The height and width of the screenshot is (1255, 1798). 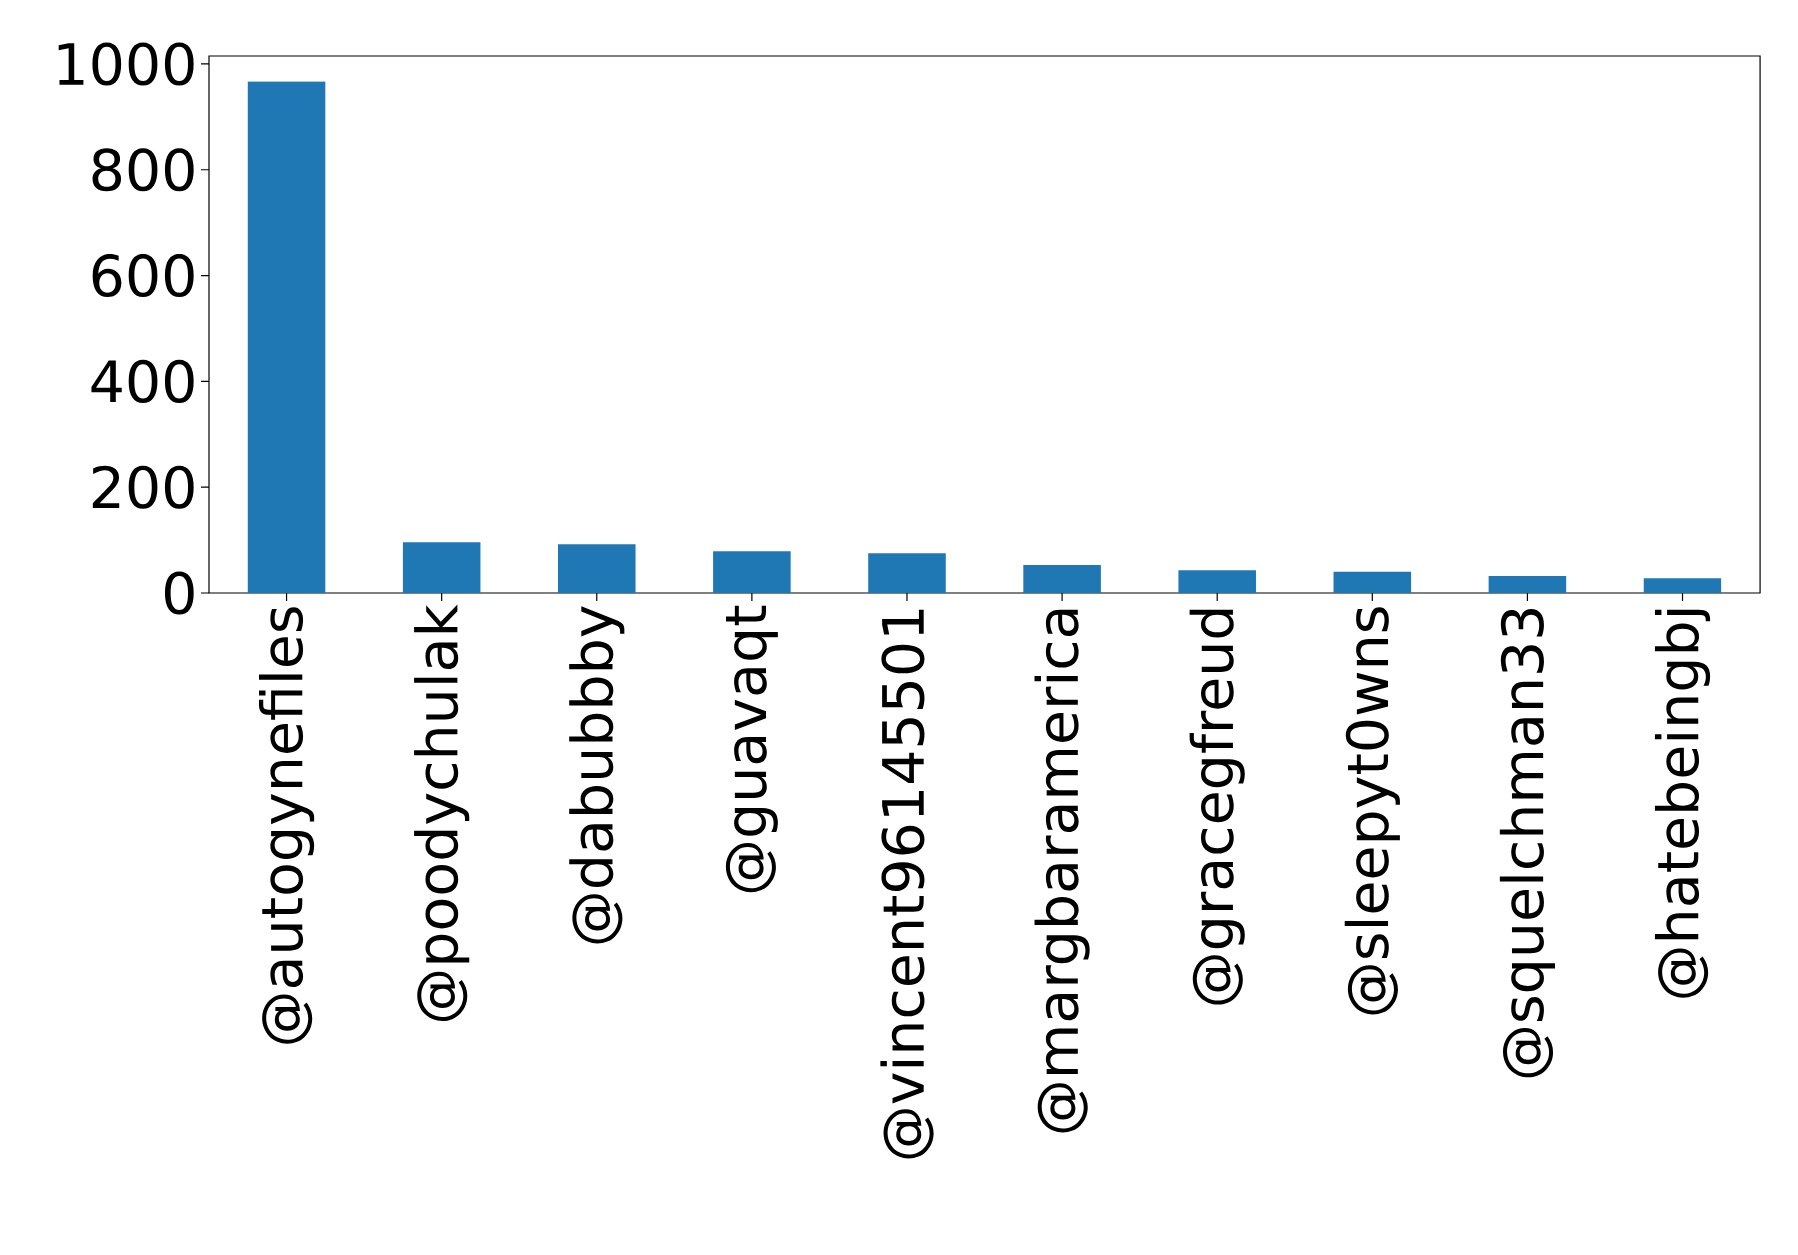 I want to click on y-tick-label: 0, so click(x=179, y=593).